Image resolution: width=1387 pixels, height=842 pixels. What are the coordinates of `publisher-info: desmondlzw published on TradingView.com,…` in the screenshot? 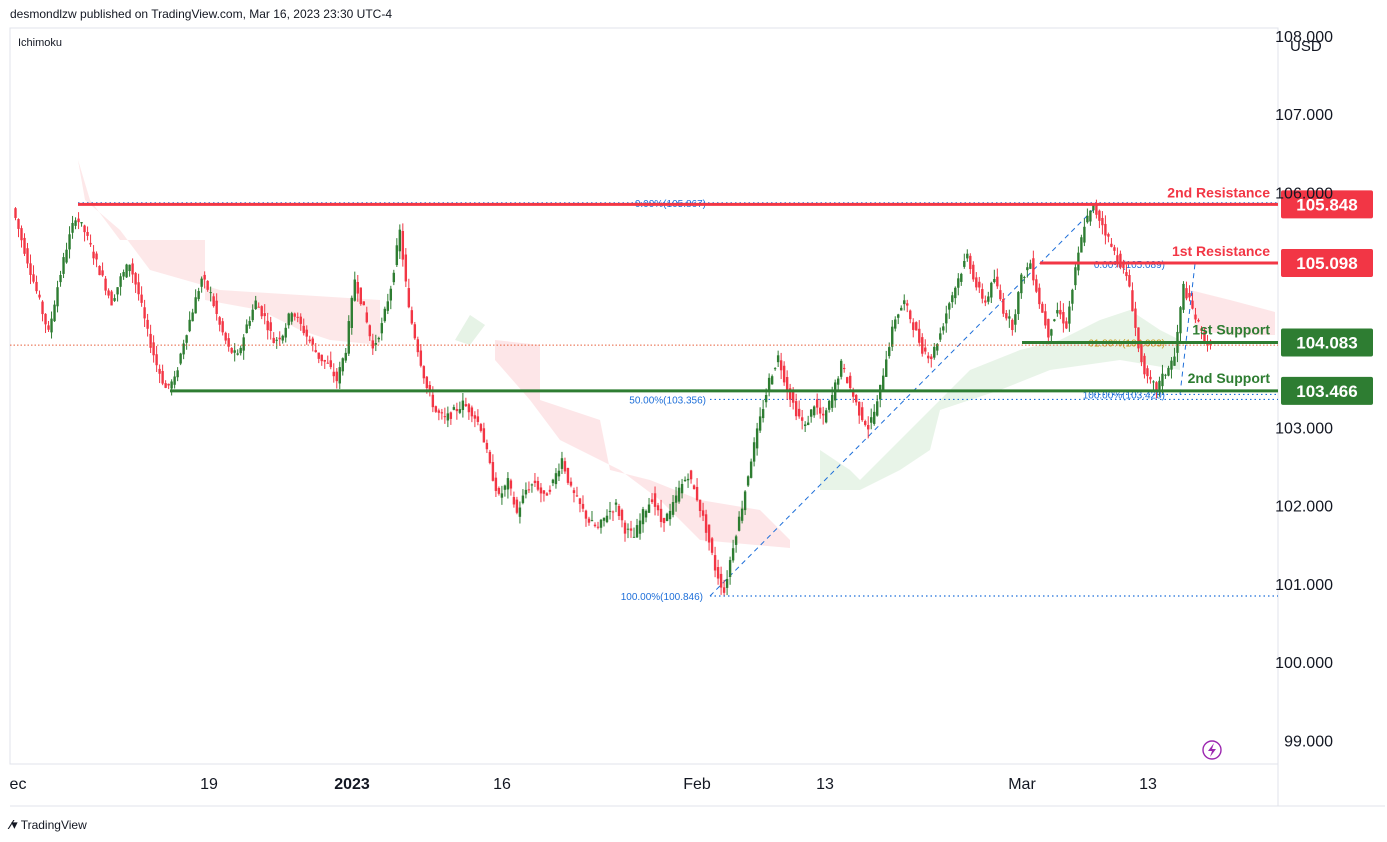 It's located at (201, 14).